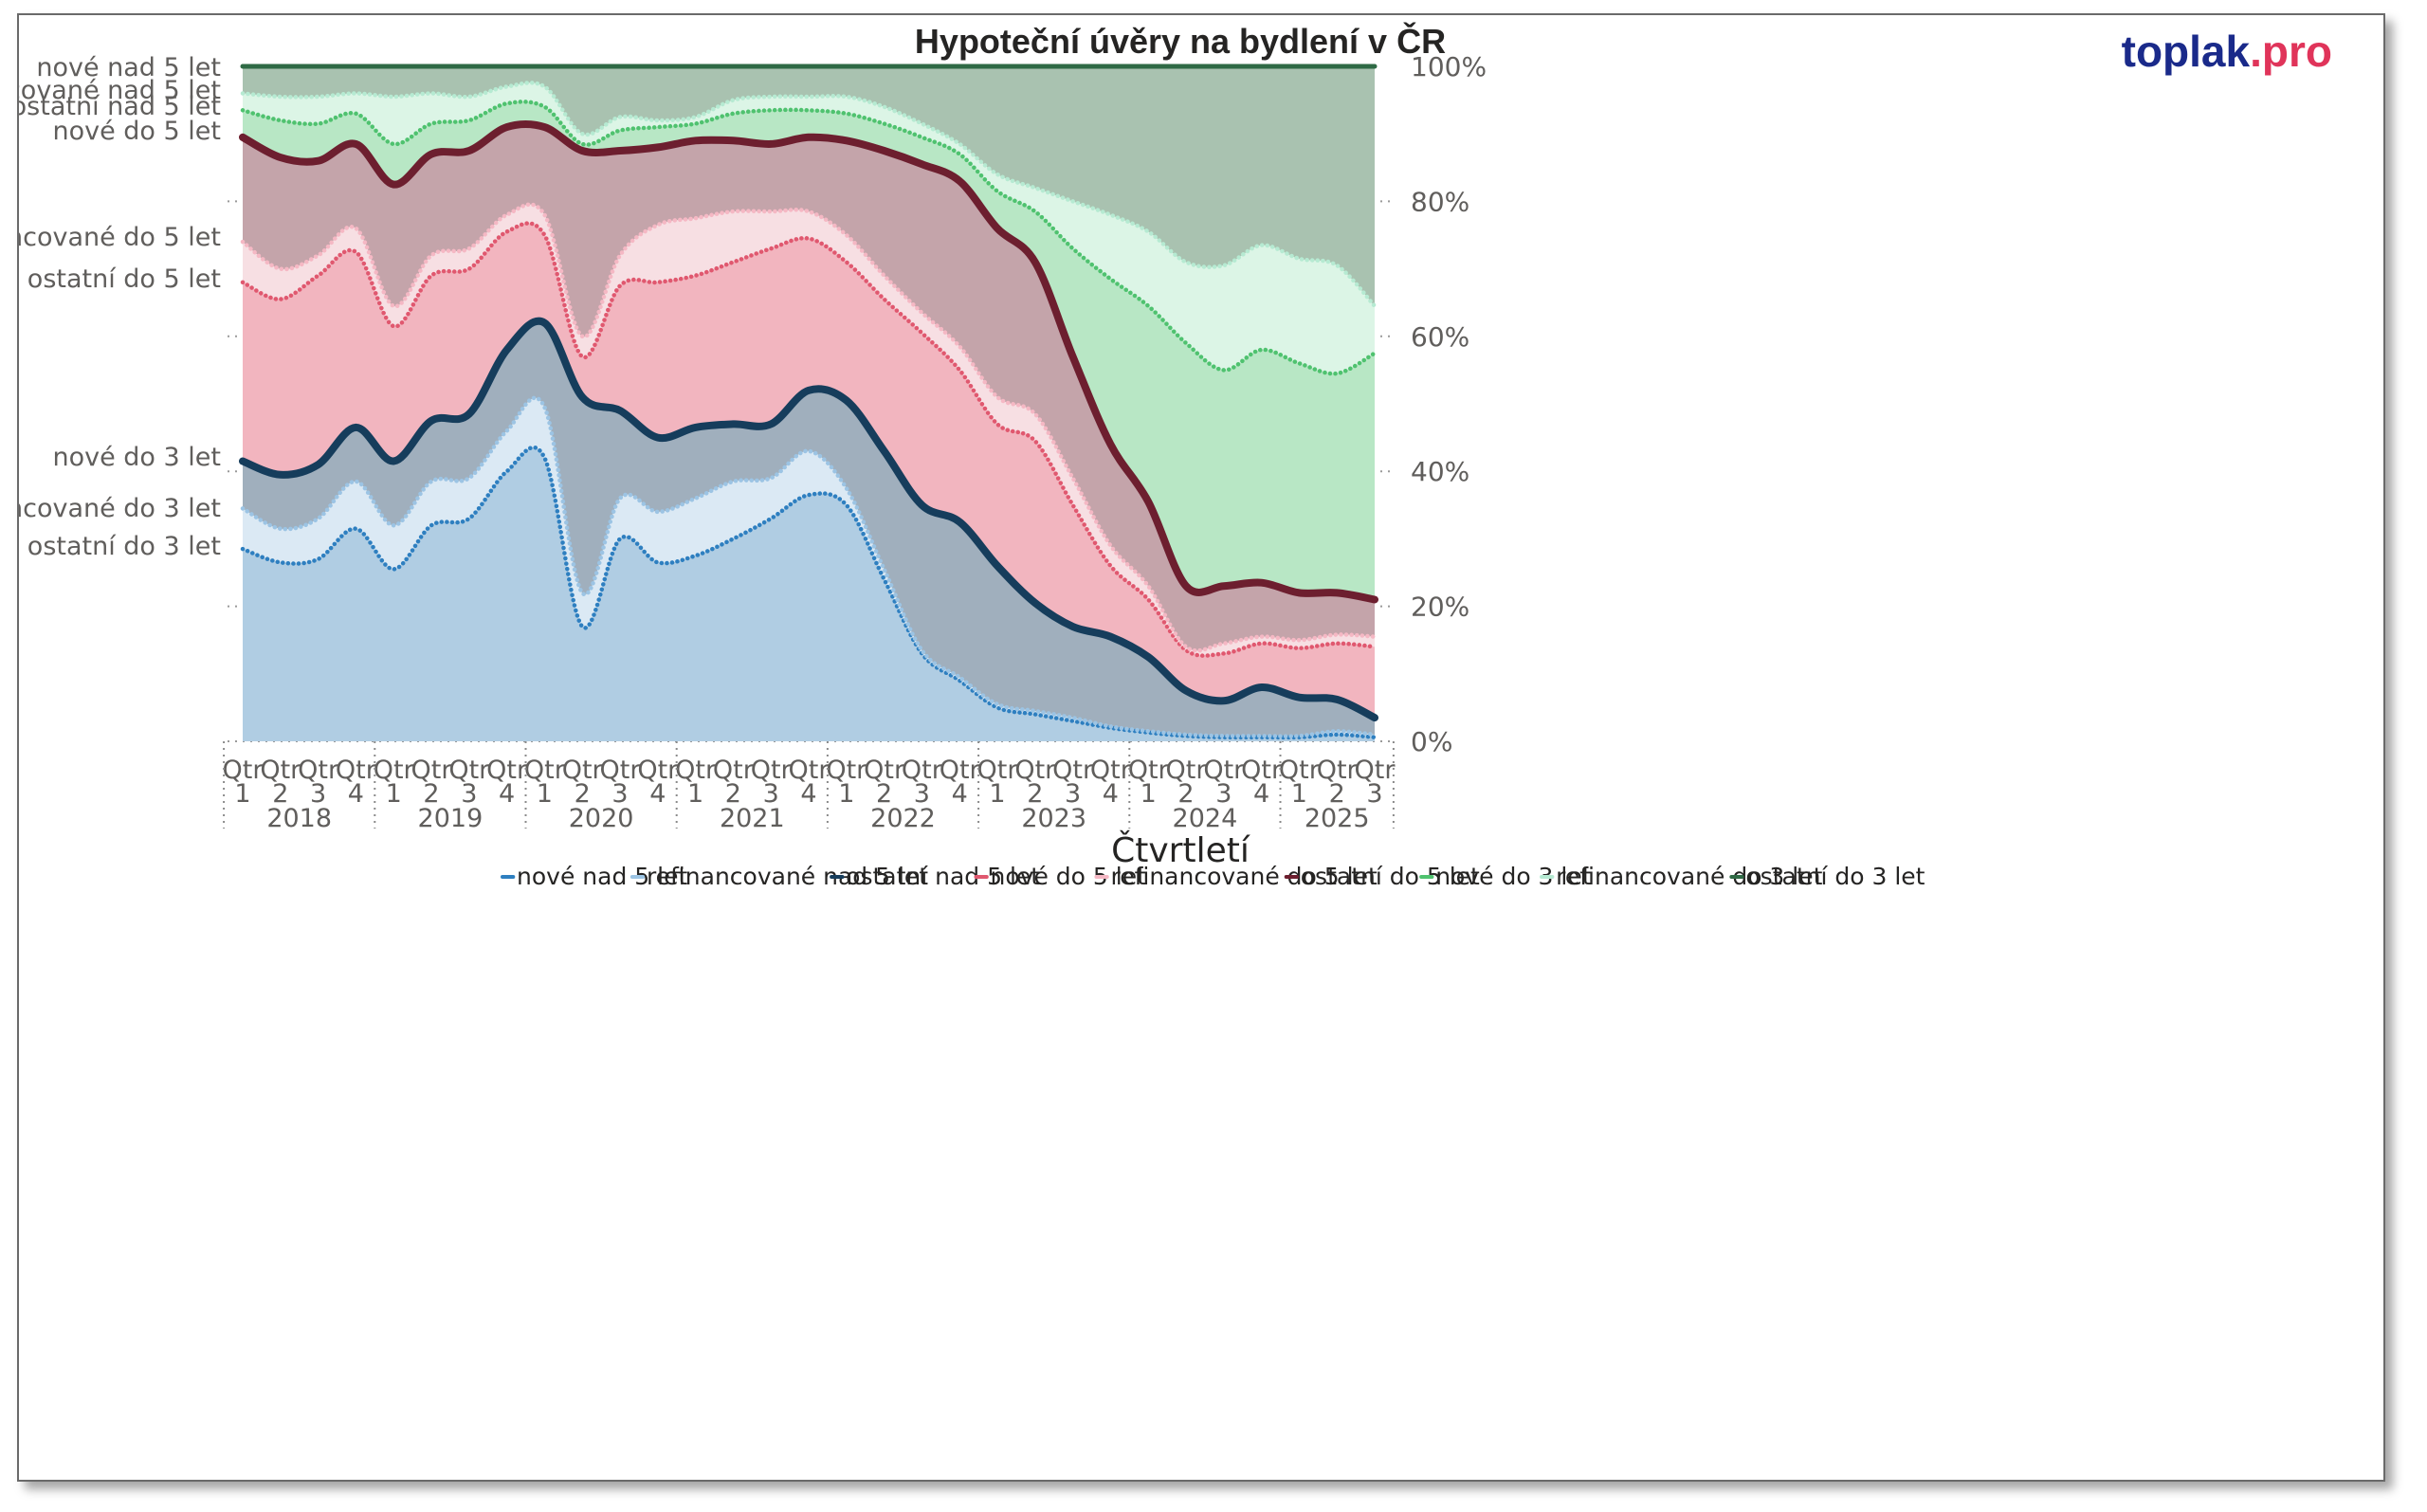 This screenshot has width=2427, height=1512. I want to click on legend-item-label: refinancované do 5 let, so click(1243, 876).